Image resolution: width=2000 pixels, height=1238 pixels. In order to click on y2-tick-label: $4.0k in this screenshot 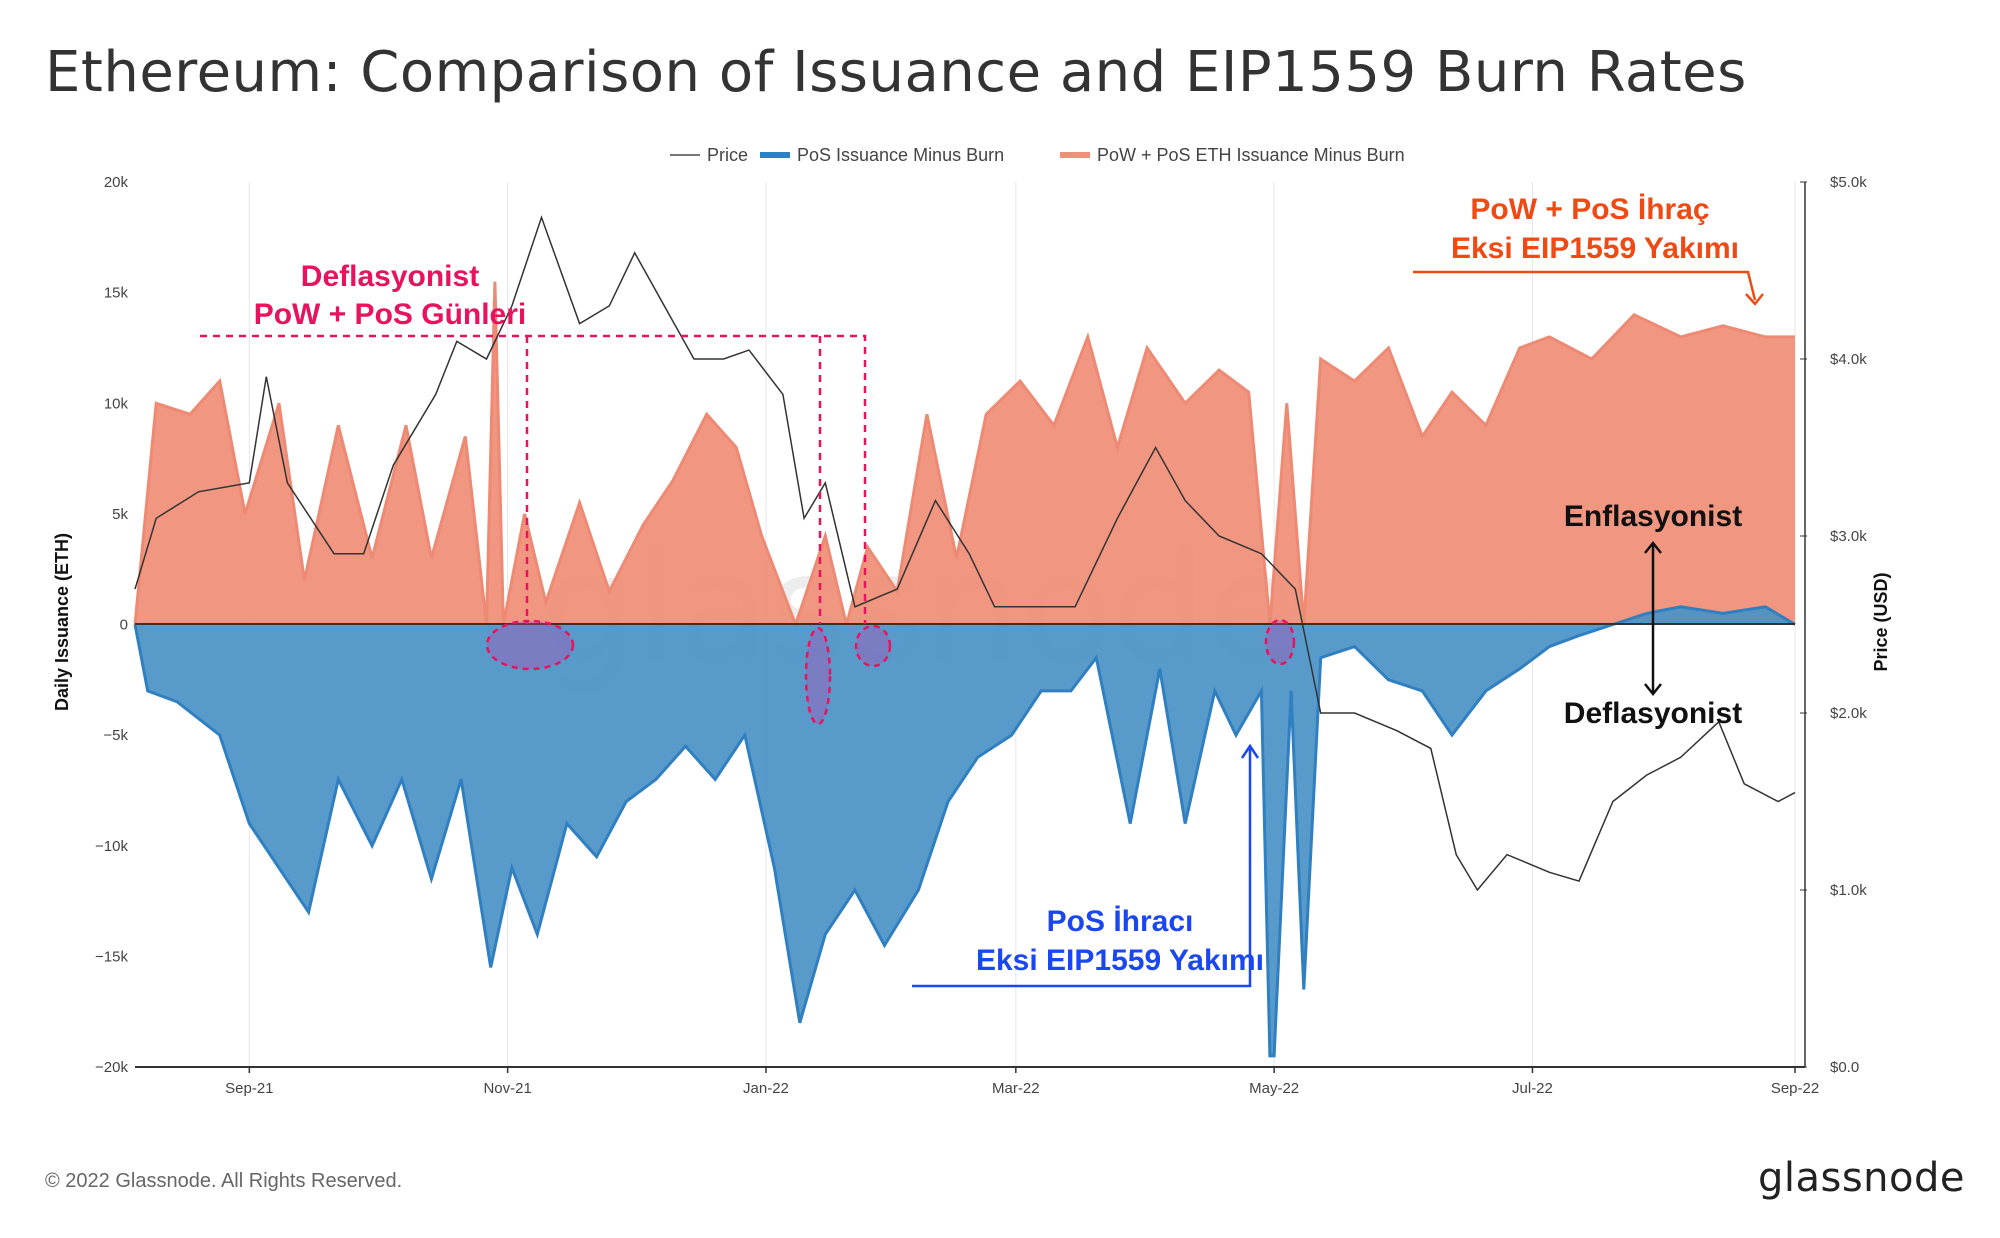, I will do `click(1848, 359)`.